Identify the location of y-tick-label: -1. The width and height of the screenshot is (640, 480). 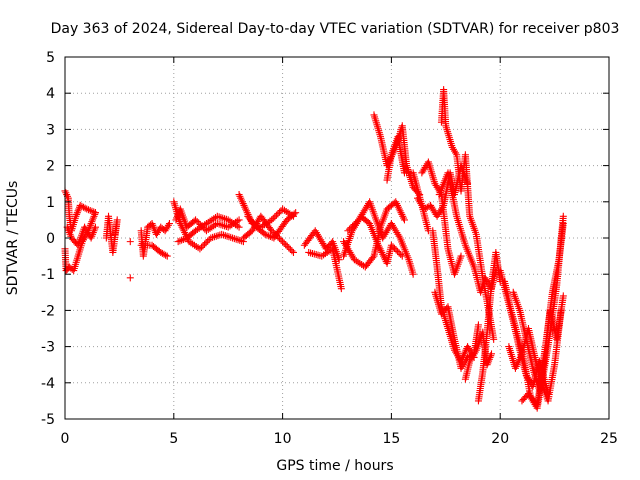
(48, 275).